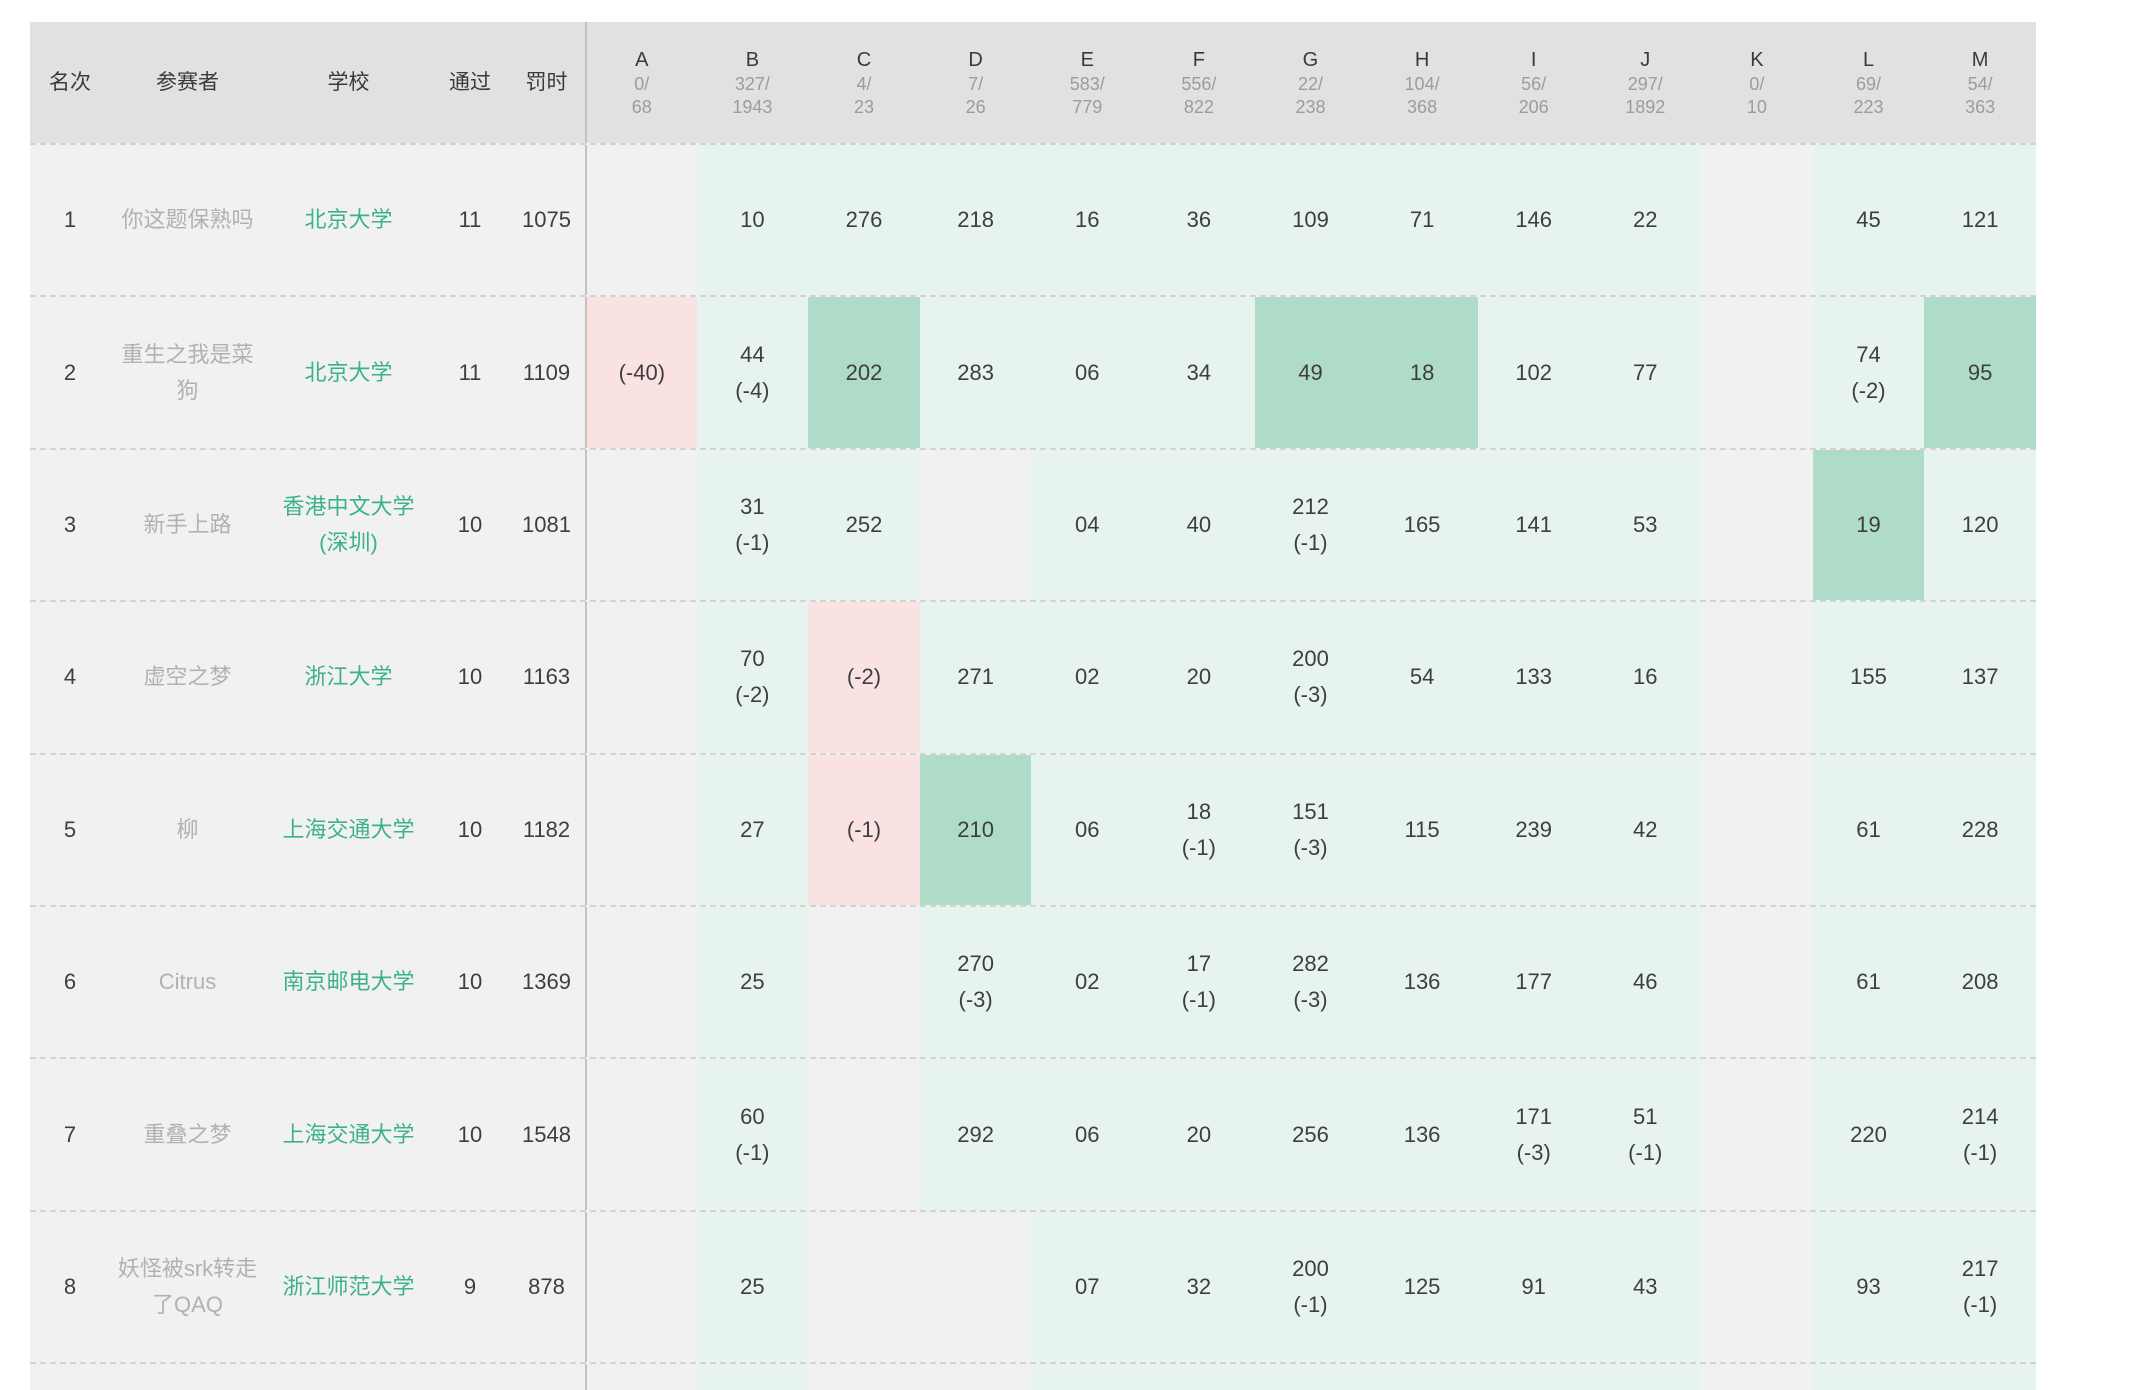 Image resolution: width=2152 pixels, height=1390 pixels. I want to click on participant-name: 重生之我是菜狗, so click(187, 372).